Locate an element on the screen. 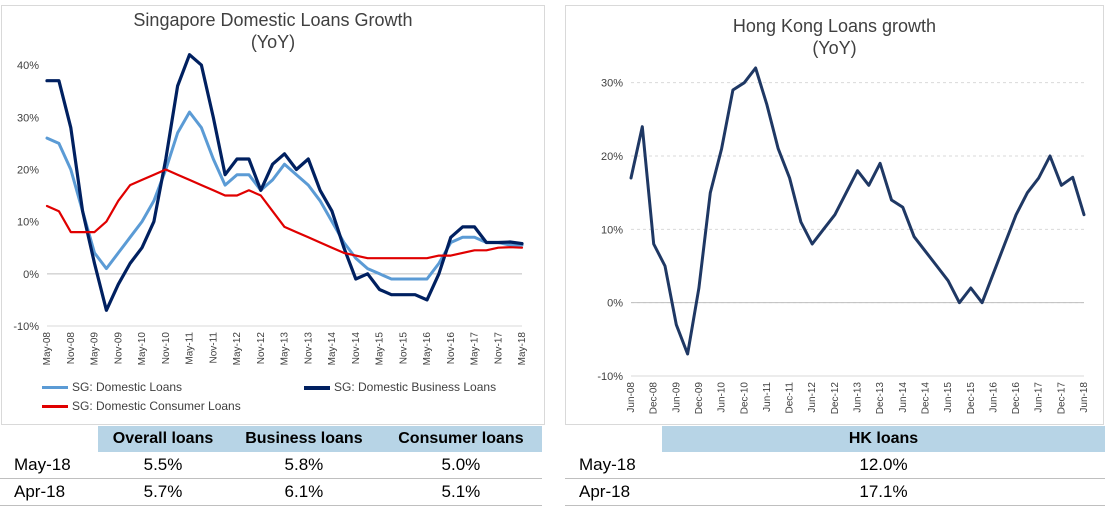 This screenshot has height=511, width=1105. sg-cell-overall: 5.7% is located at coordinates (163, 492).